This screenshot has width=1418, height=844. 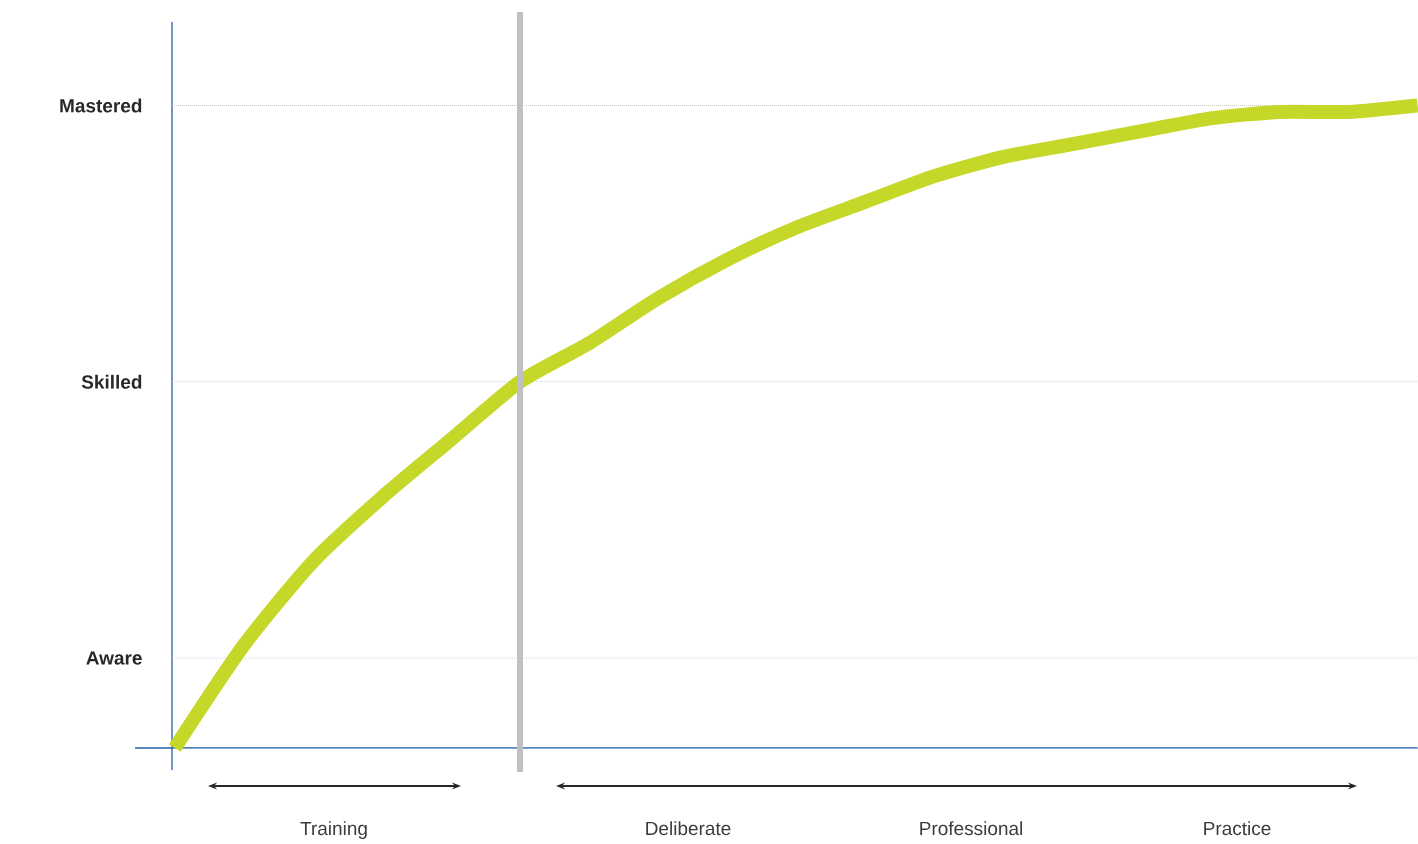 What do you see at coordinates (111, 381) in the screenshot?
I see `ref-line-label: Skilled` at bounding box center [111, 381].